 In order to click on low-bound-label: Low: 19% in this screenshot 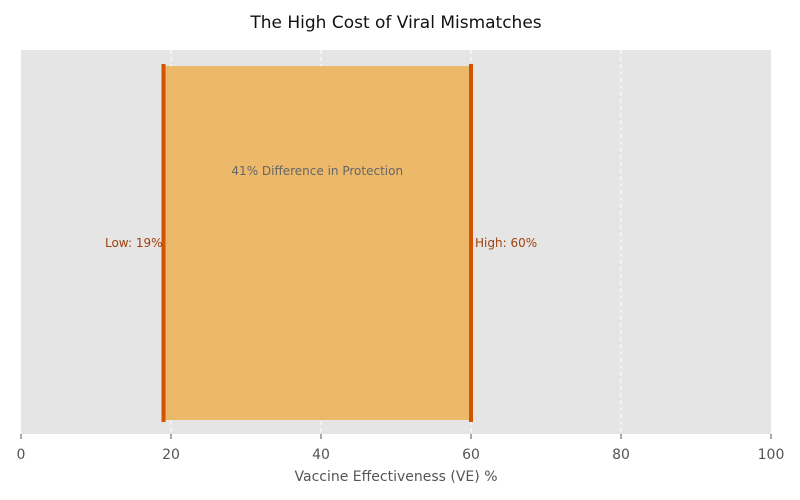, I will do `click(134, 243)`.